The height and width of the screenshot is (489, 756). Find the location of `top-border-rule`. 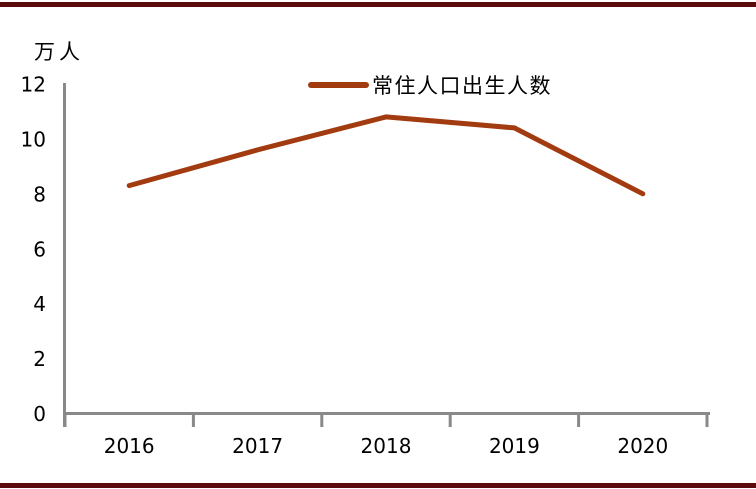

top-border-rule is located at coordinates (378, 4).